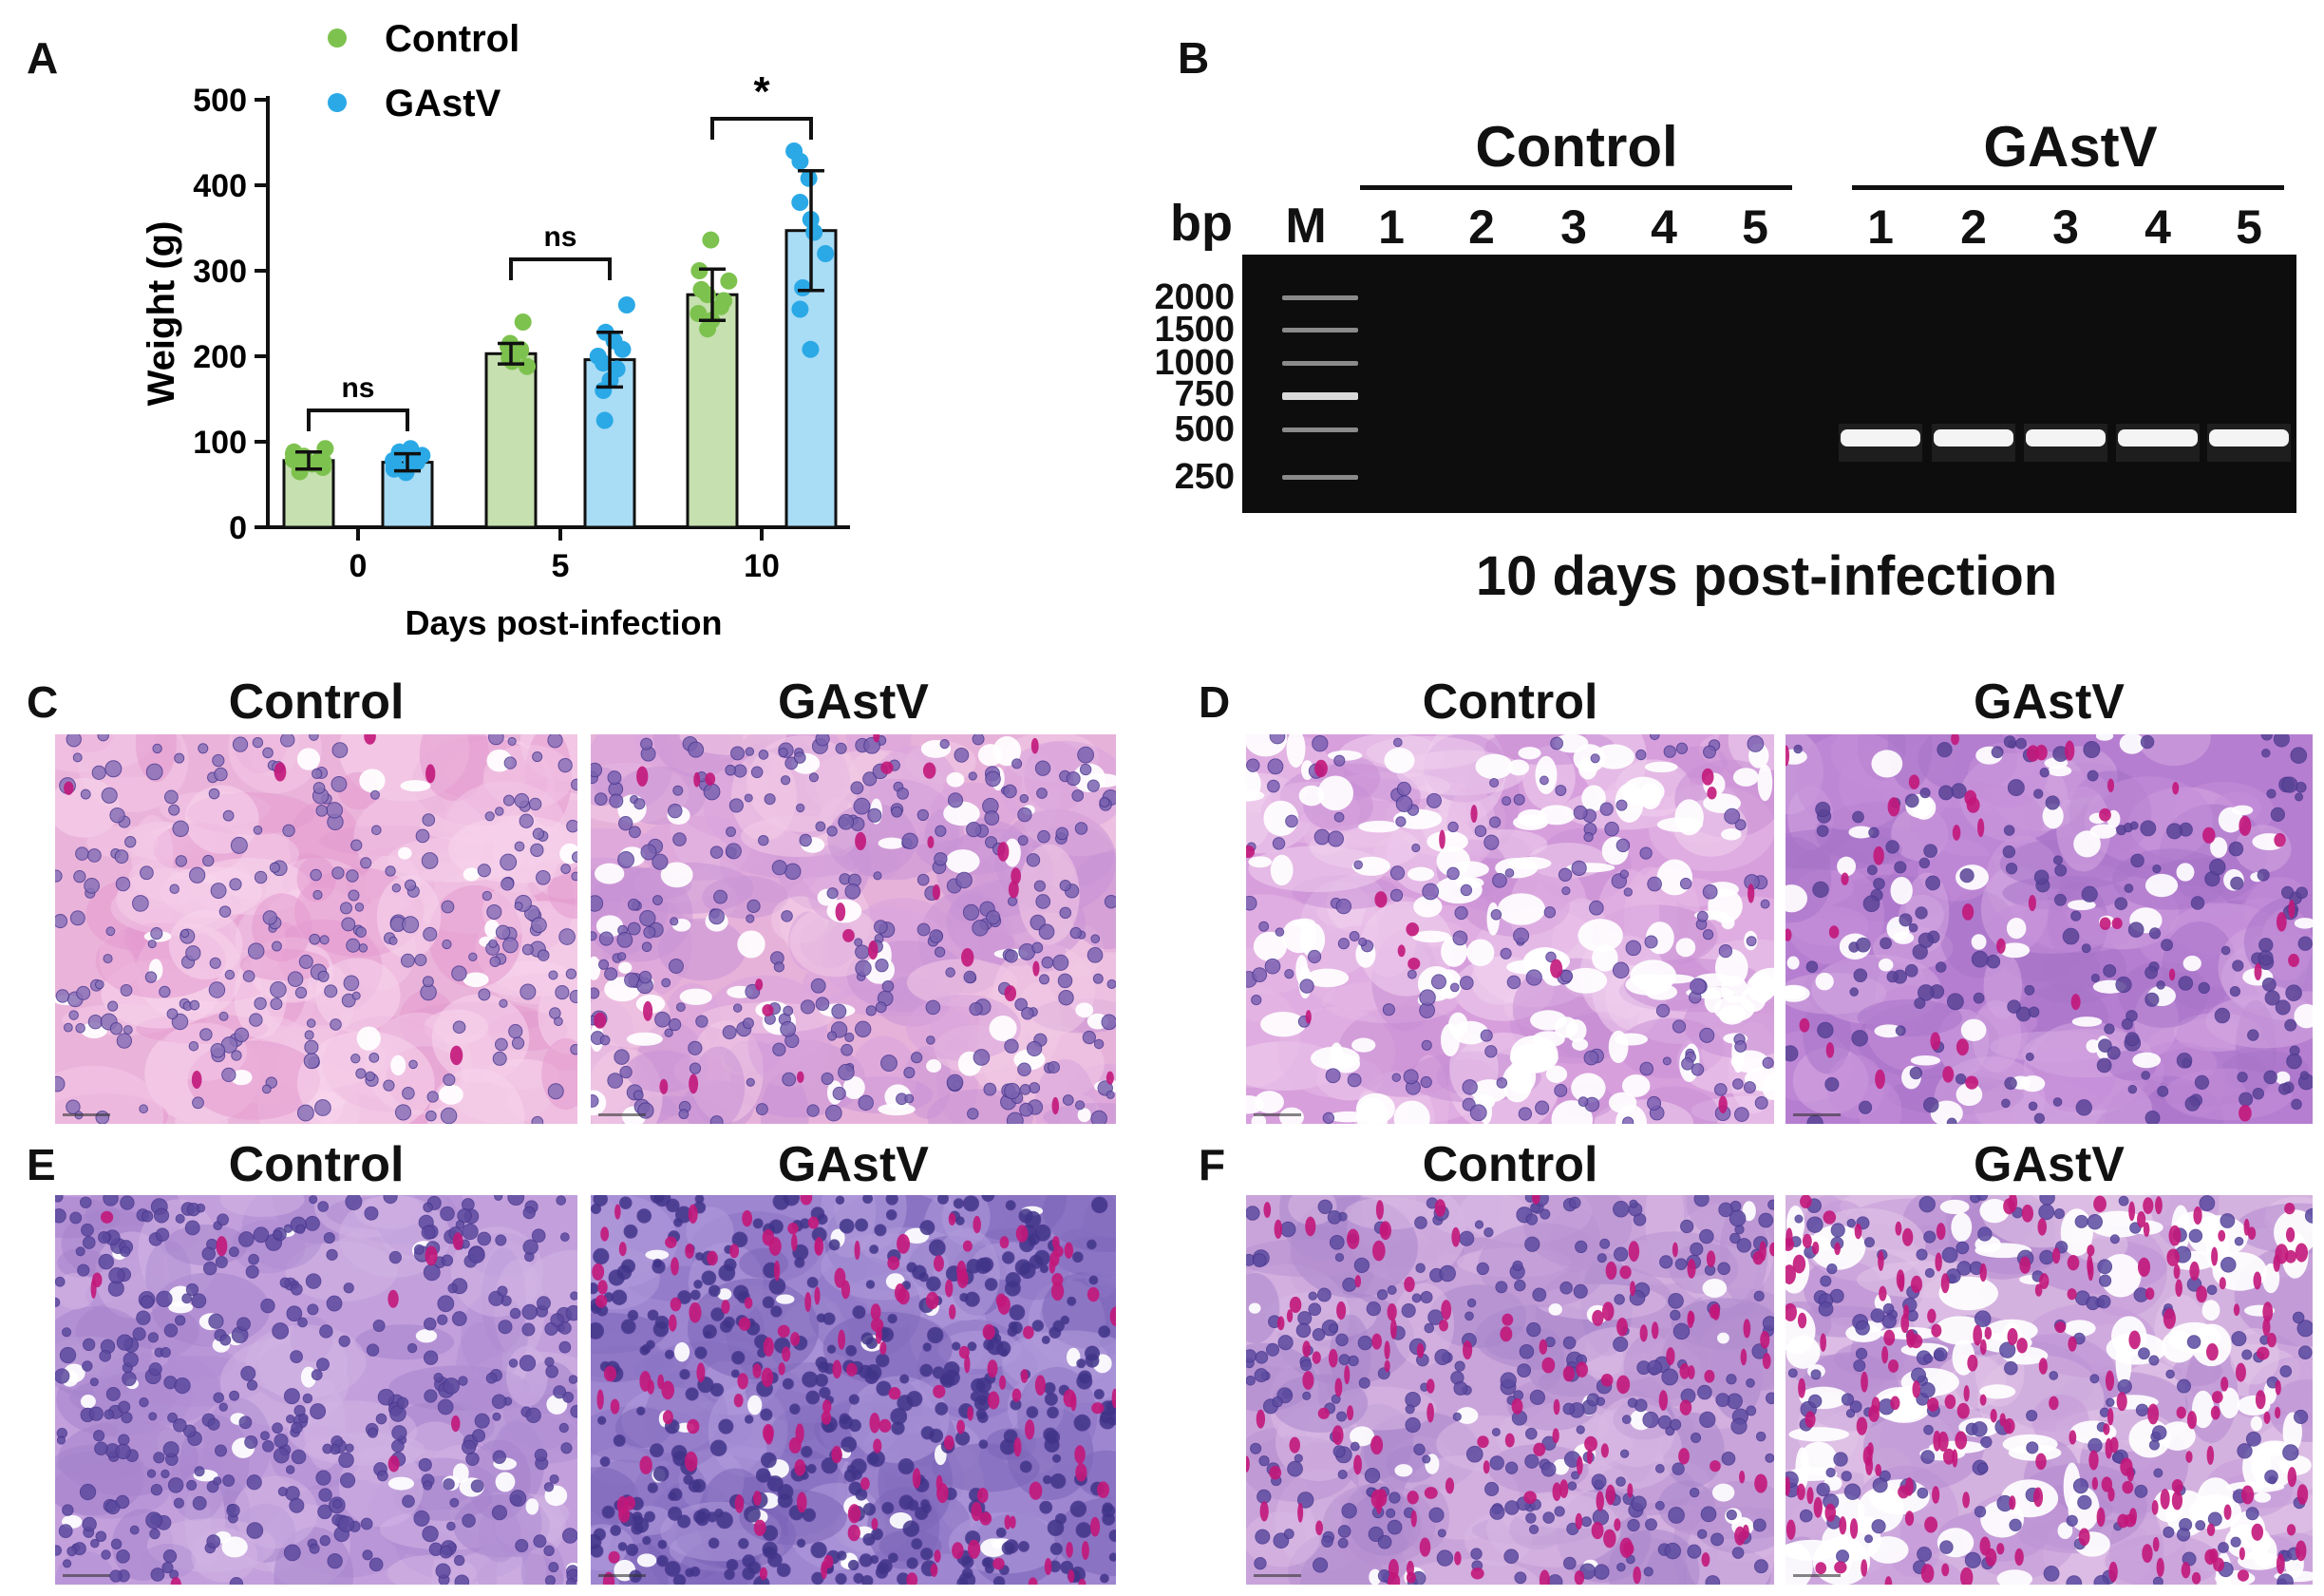  What do you see at coordinates (1769, 384) in the screenshot?
I see `gel-image` at bounding box center [1769, 384].